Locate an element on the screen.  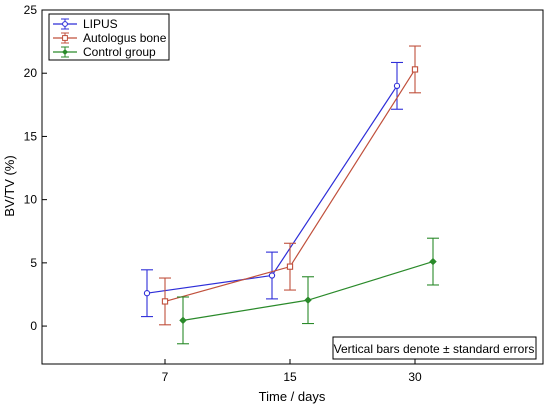
y-tick-label: 25 is located at coordinates (31, 10).